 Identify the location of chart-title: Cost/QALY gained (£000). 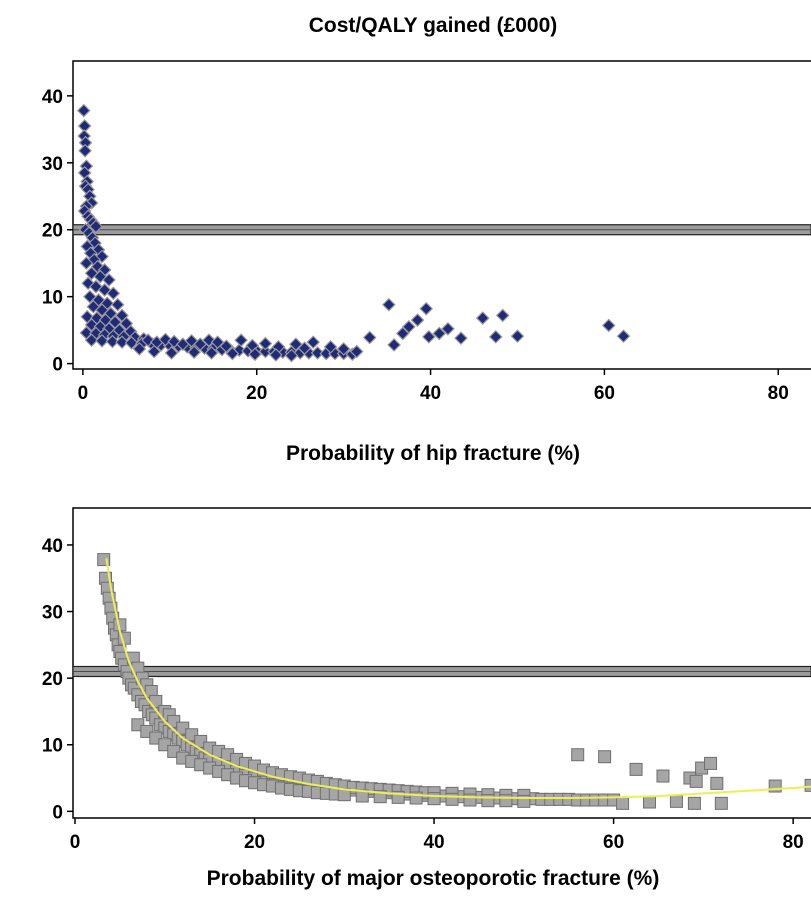
(433, 25).